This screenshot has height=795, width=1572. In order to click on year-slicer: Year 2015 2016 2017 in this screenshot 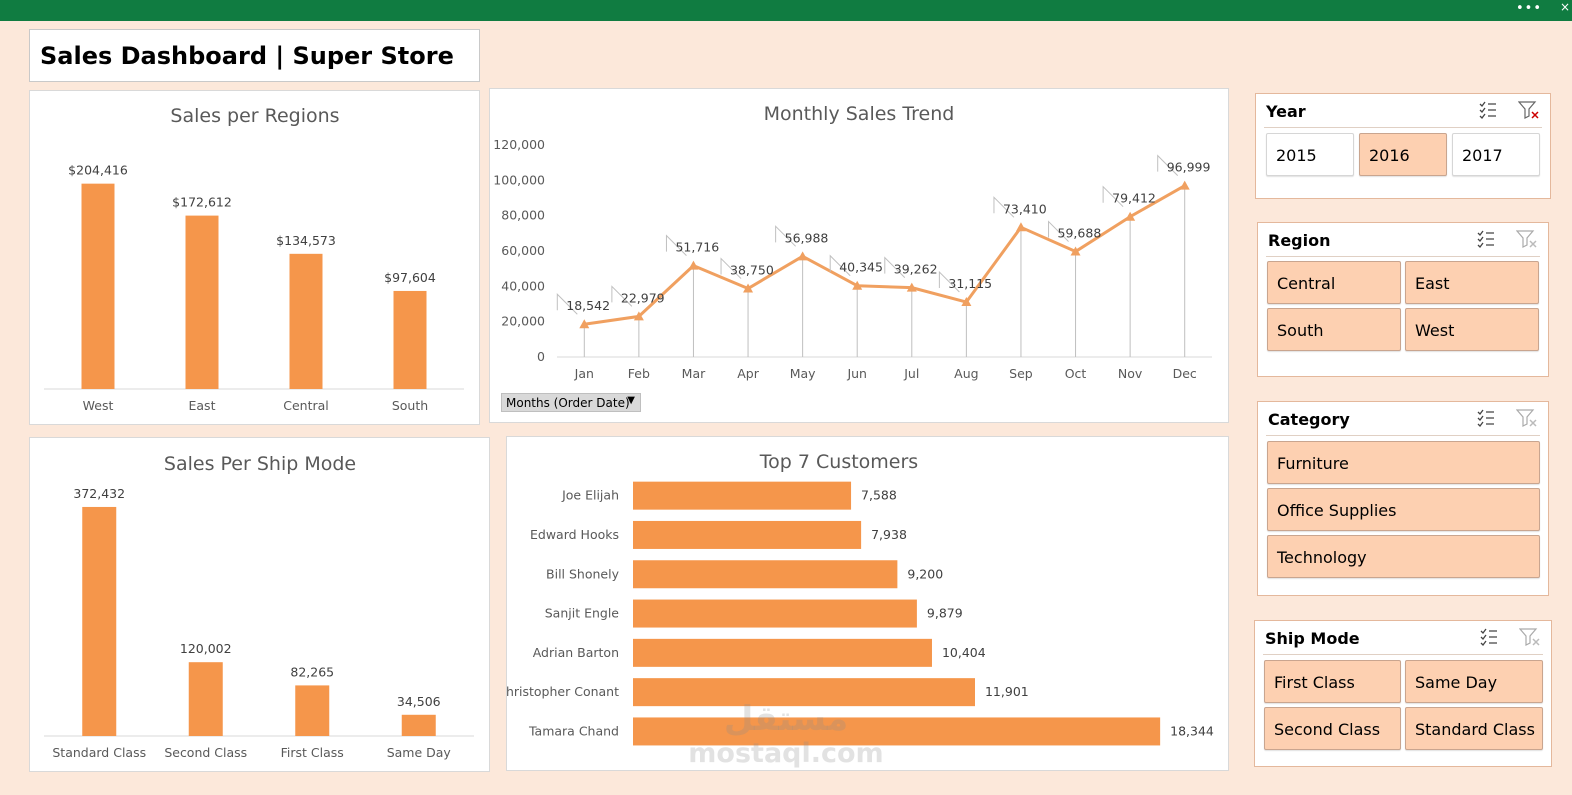, I will do `click(1403, 146)`.